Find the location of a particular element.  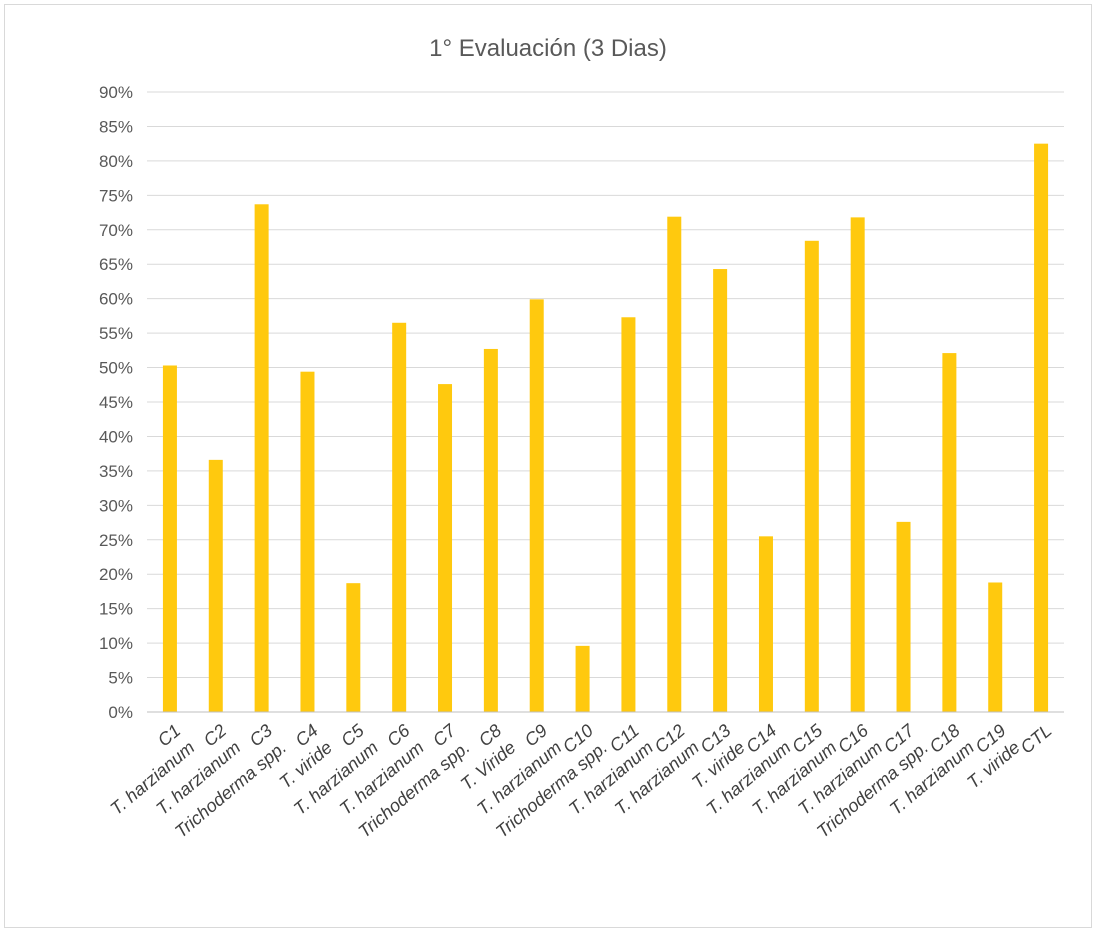

y-tick-label: 55% is located at coordinates (116, 333).